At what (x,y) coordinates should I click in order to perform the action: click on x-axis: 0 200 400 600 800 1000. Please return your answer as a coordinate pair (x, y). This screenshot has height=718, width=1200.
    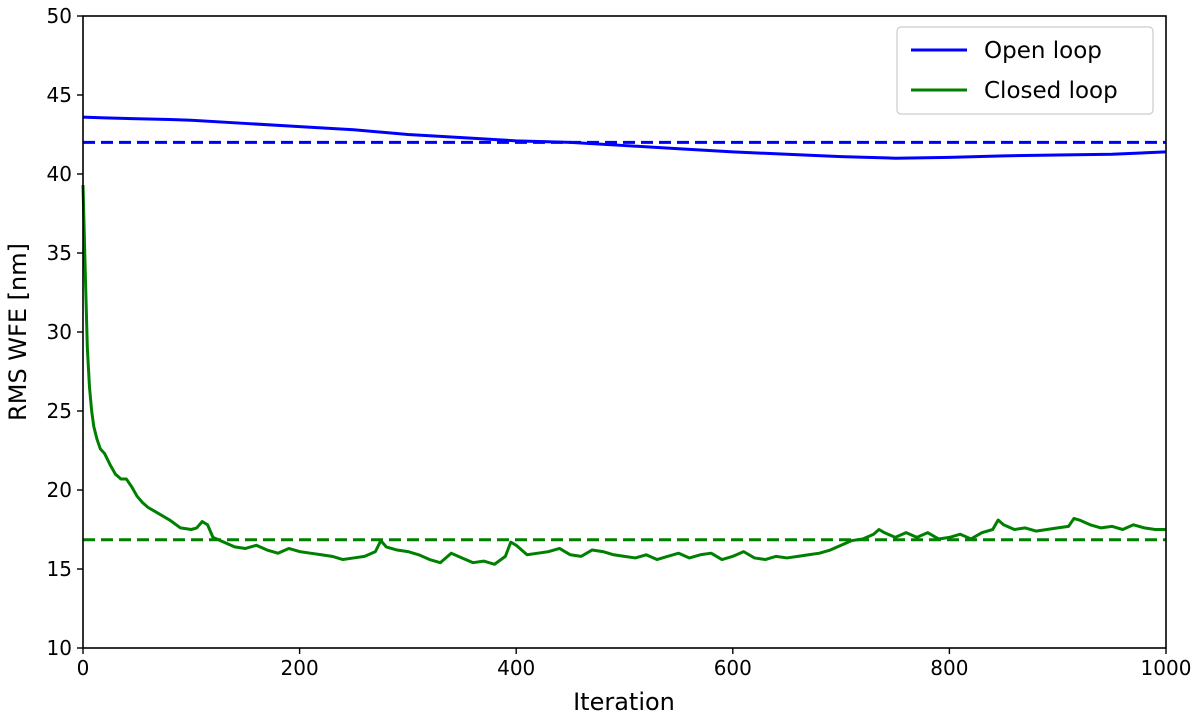
    Looking at the image, I should click on (634, 664).